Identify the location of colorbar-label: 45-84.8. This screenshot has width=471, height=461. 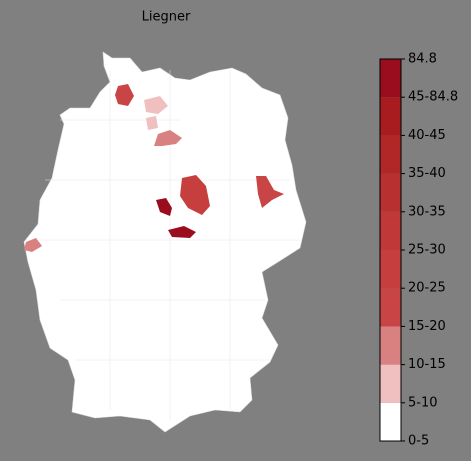
(433, 97).